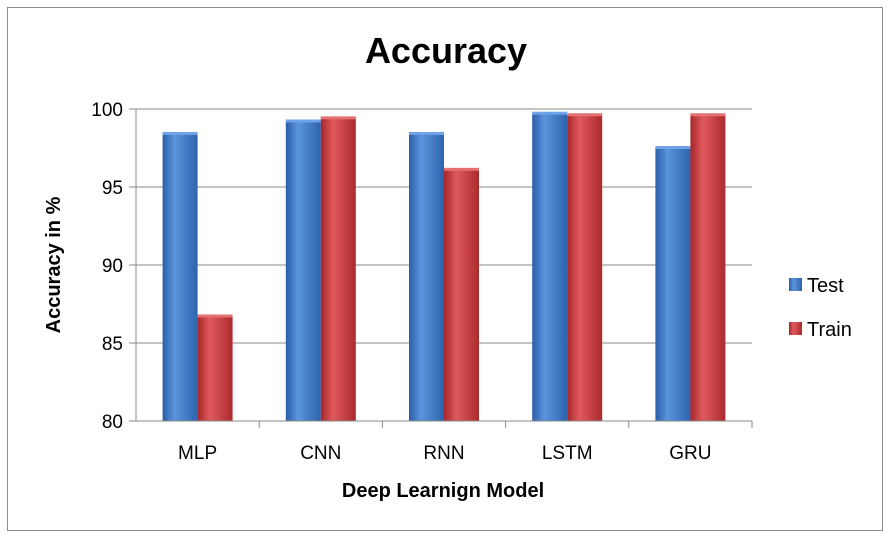 Image resolution: width=892 pixels, height=541 pixels. What do you see at coordinates (825, 286) in the screenshot?
I see `legend-label-test: Test` at bounding box center [825, 286].